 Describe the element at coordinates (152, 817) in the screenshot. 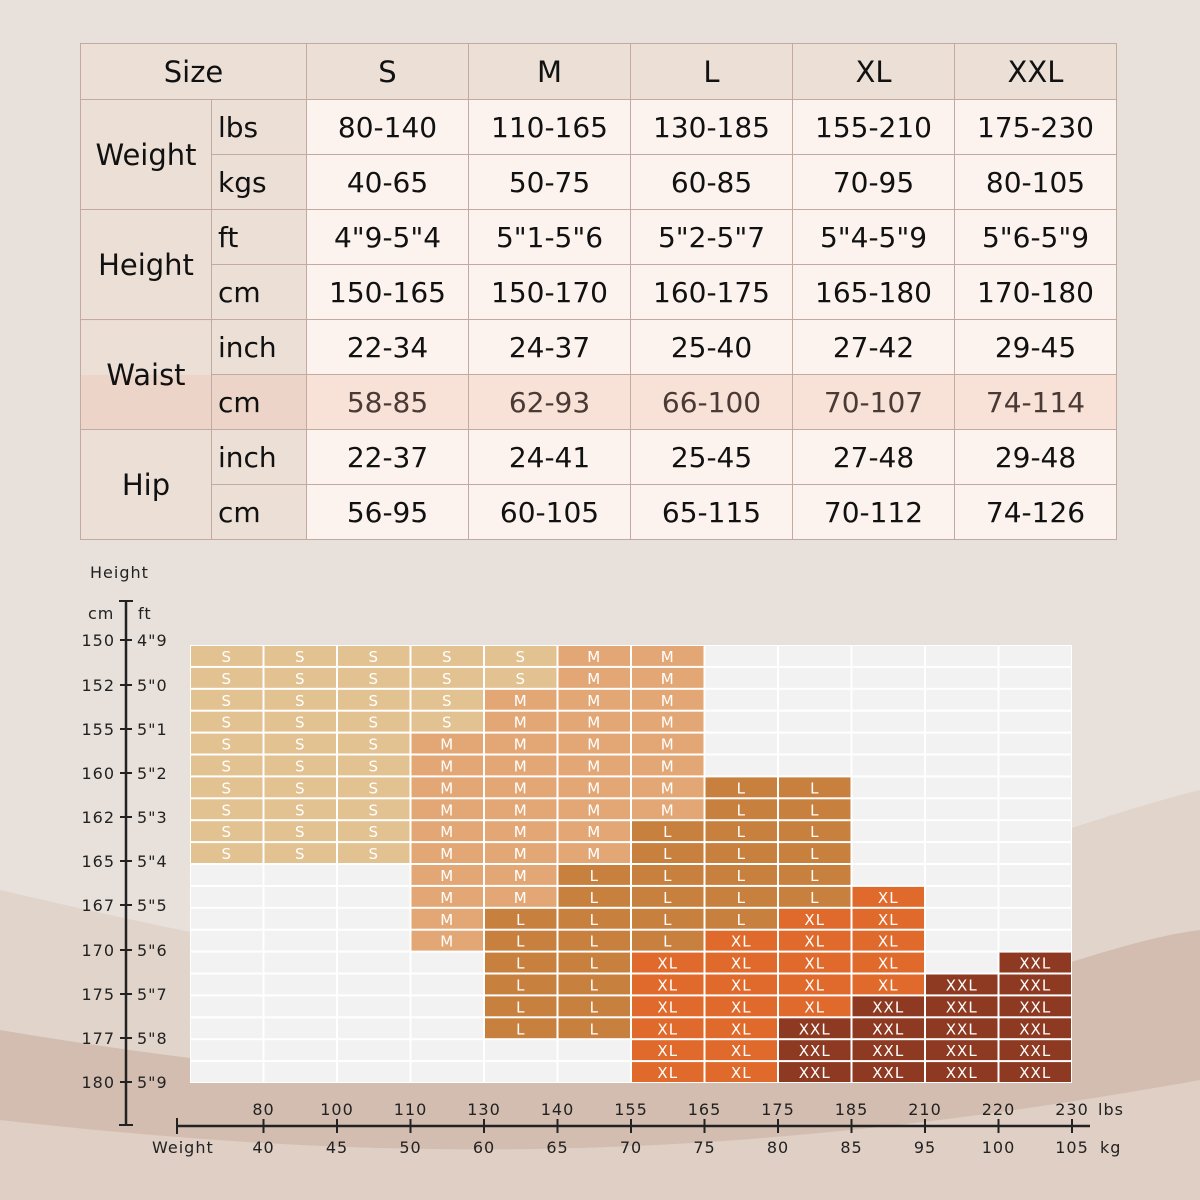

I see `y-tick-label-ft: 5"3` at that location.